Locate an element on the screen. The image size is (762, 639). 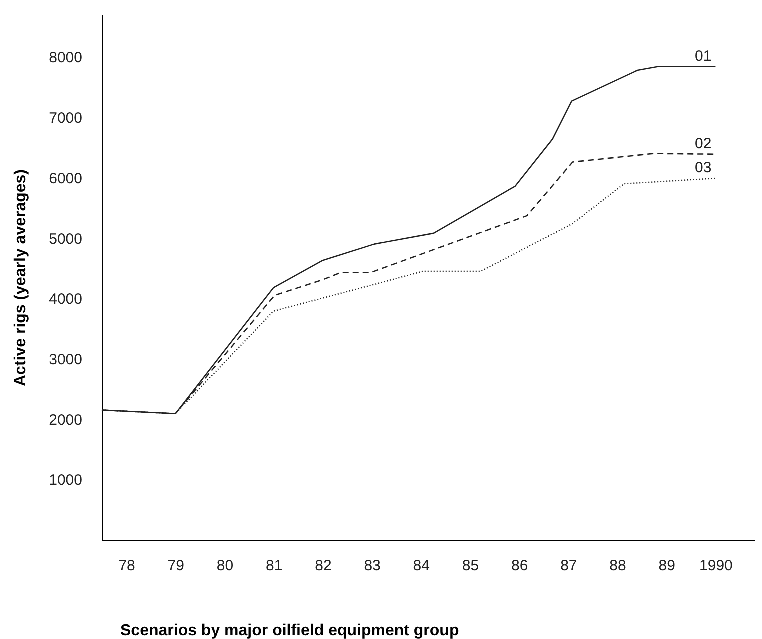
x-tick-label: 83 is located at coordinates (372, 566).